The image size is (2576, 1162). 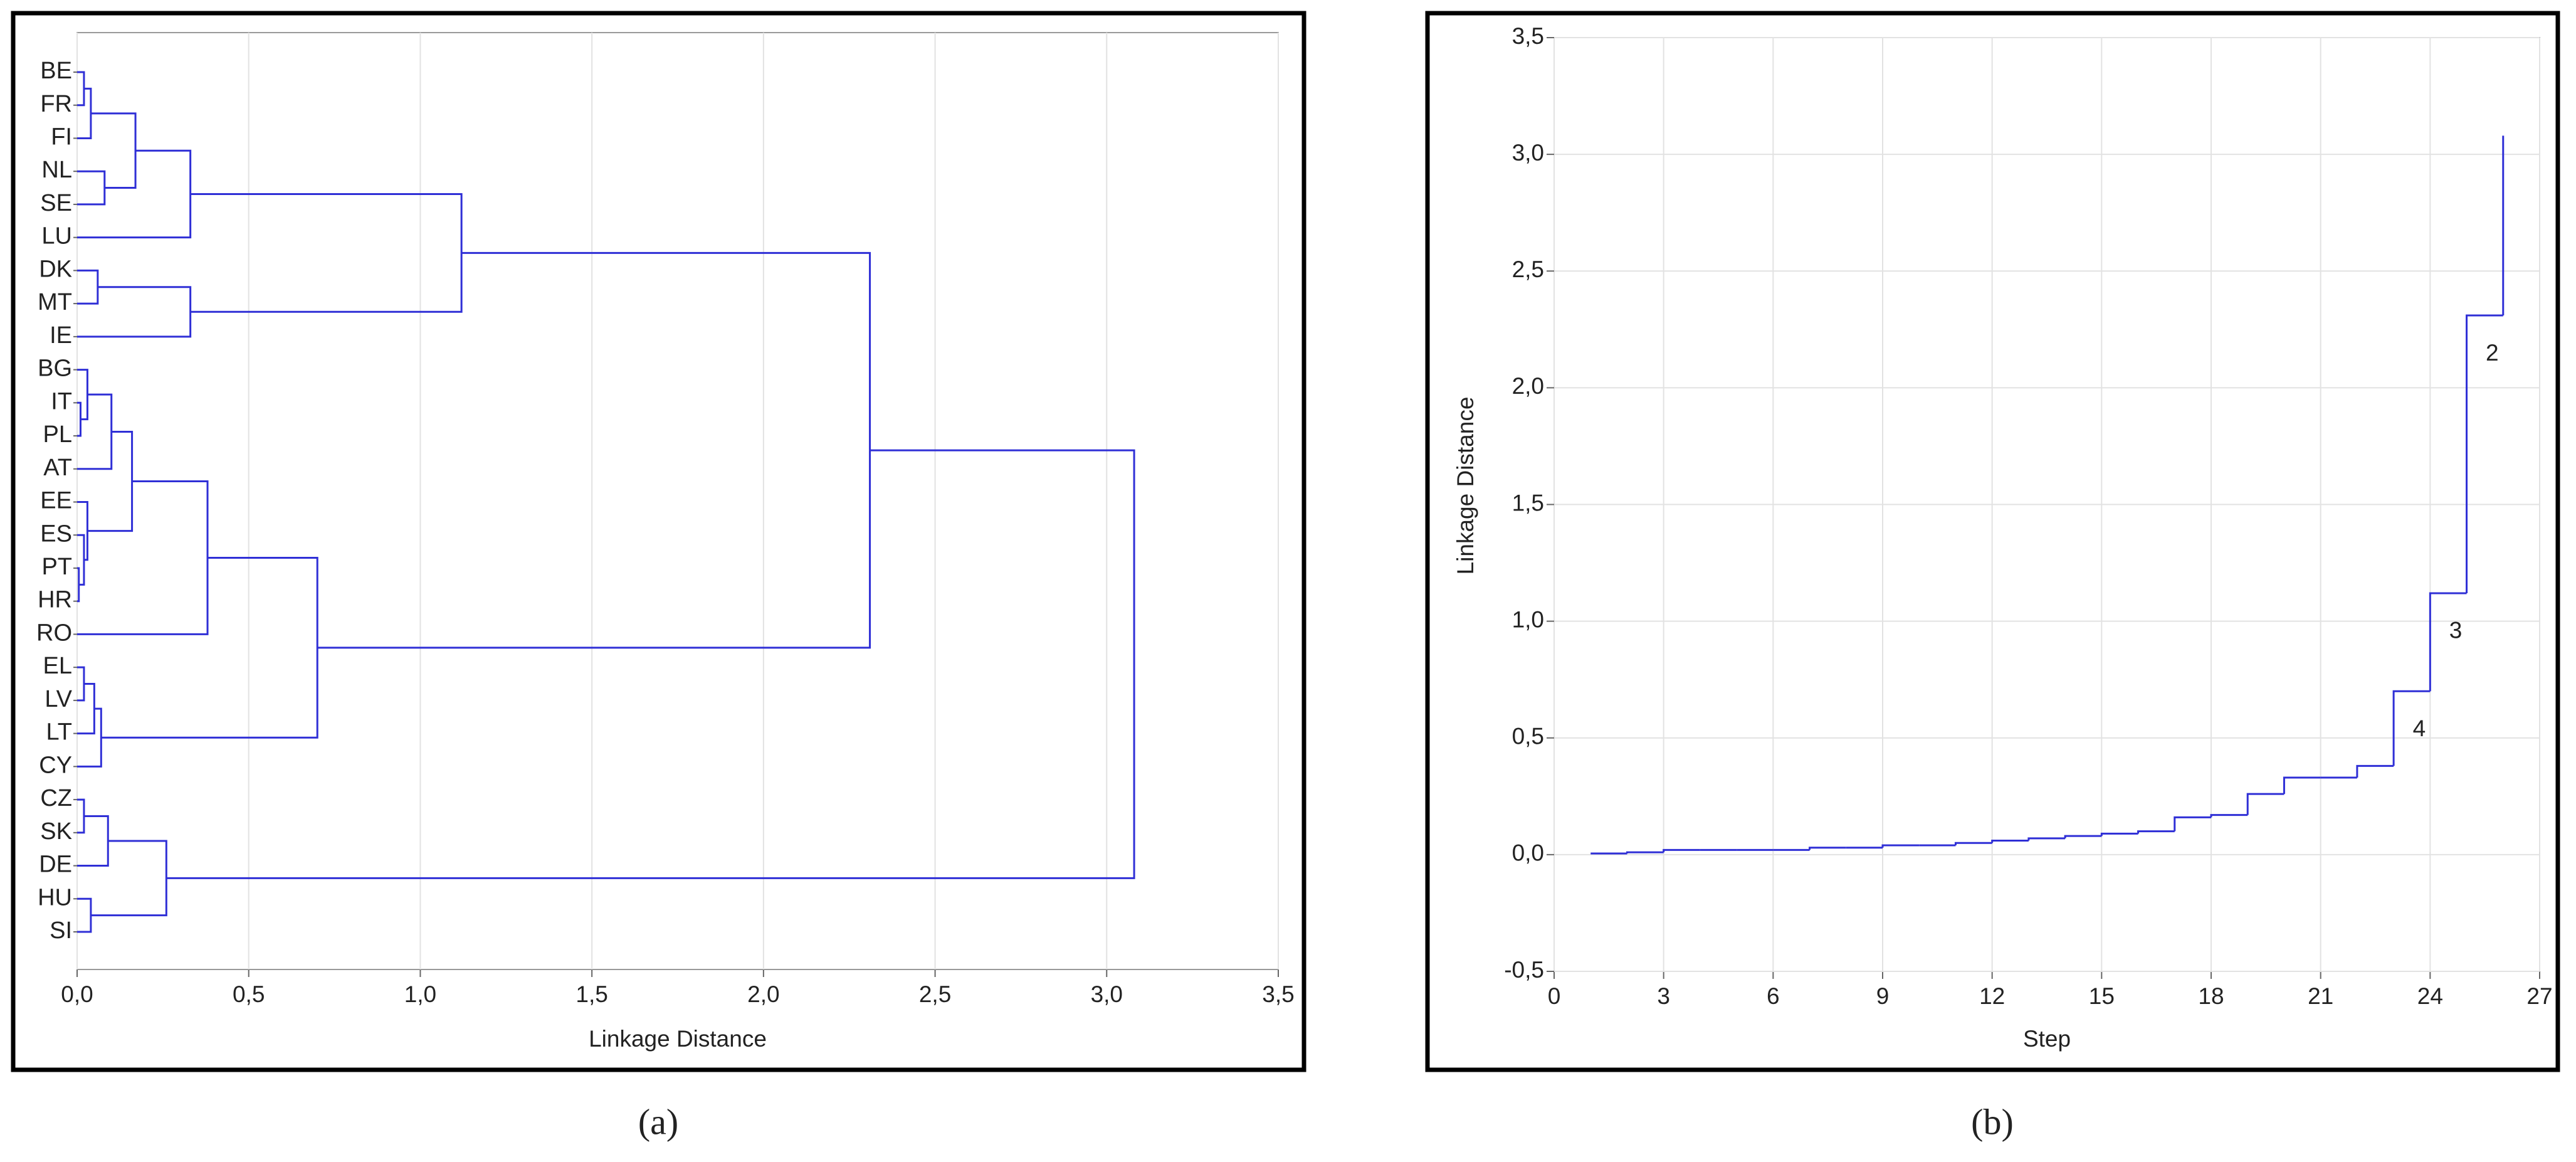 I want to click on leaf-label: FI, so click(x=61, y=137).